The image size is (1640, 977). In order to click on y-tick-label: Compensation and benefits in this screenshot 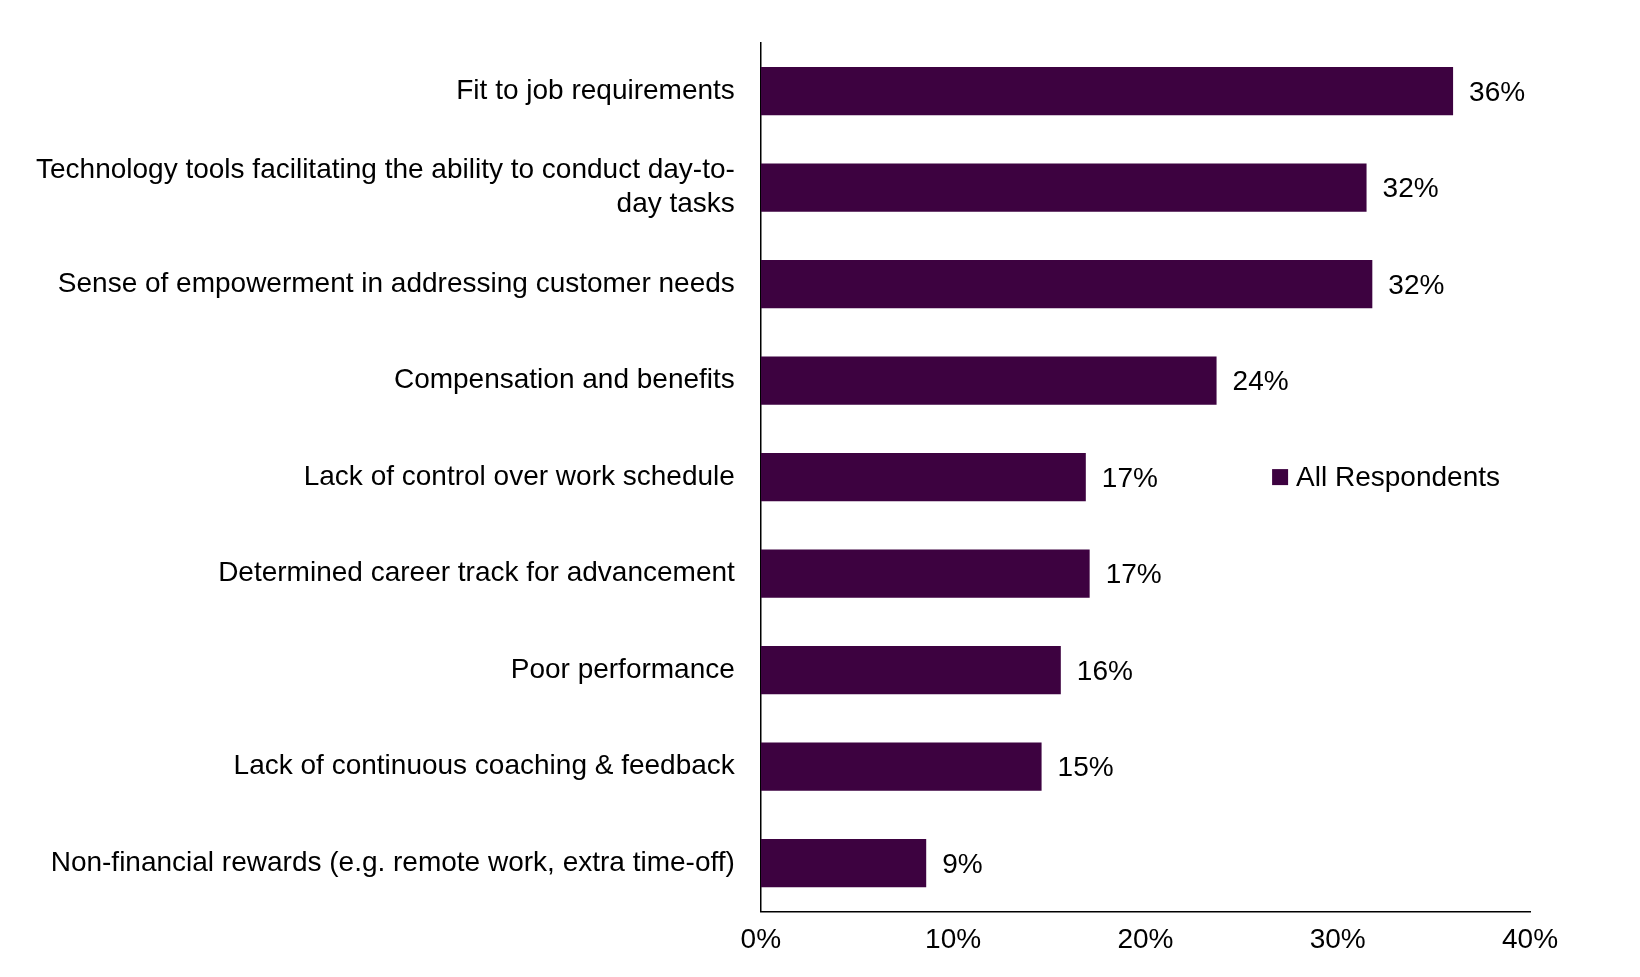, I will do `click(564, 379)`.